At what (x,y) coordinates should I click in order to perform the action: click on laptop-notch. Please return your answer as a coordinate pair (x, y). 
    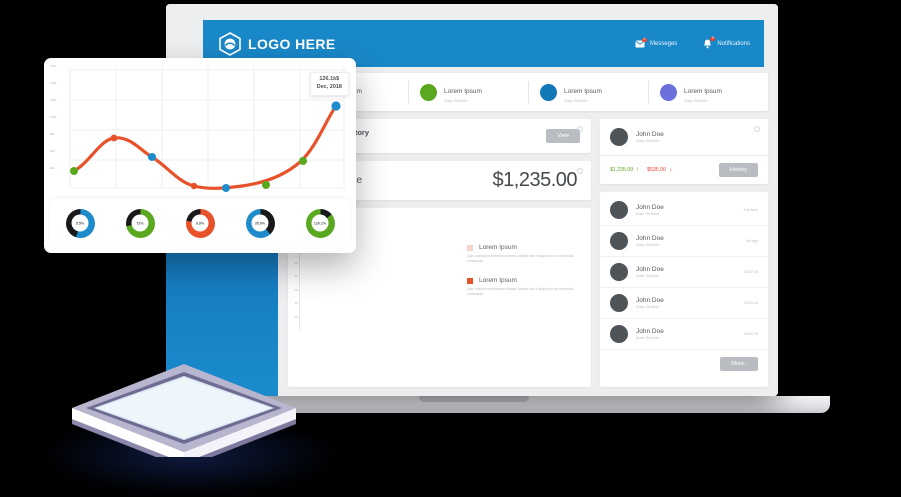
    Looking at the image, I should click on (474, 399).